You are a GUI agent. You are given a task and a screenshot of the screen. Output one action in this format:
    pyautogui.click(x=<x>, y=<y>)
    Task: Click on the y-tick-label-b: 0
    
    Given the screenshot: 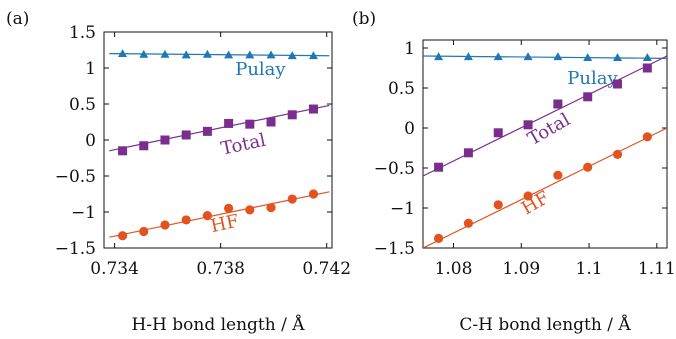 What is the action you would take?
    pyautogui.click(x=409, y=129)
    